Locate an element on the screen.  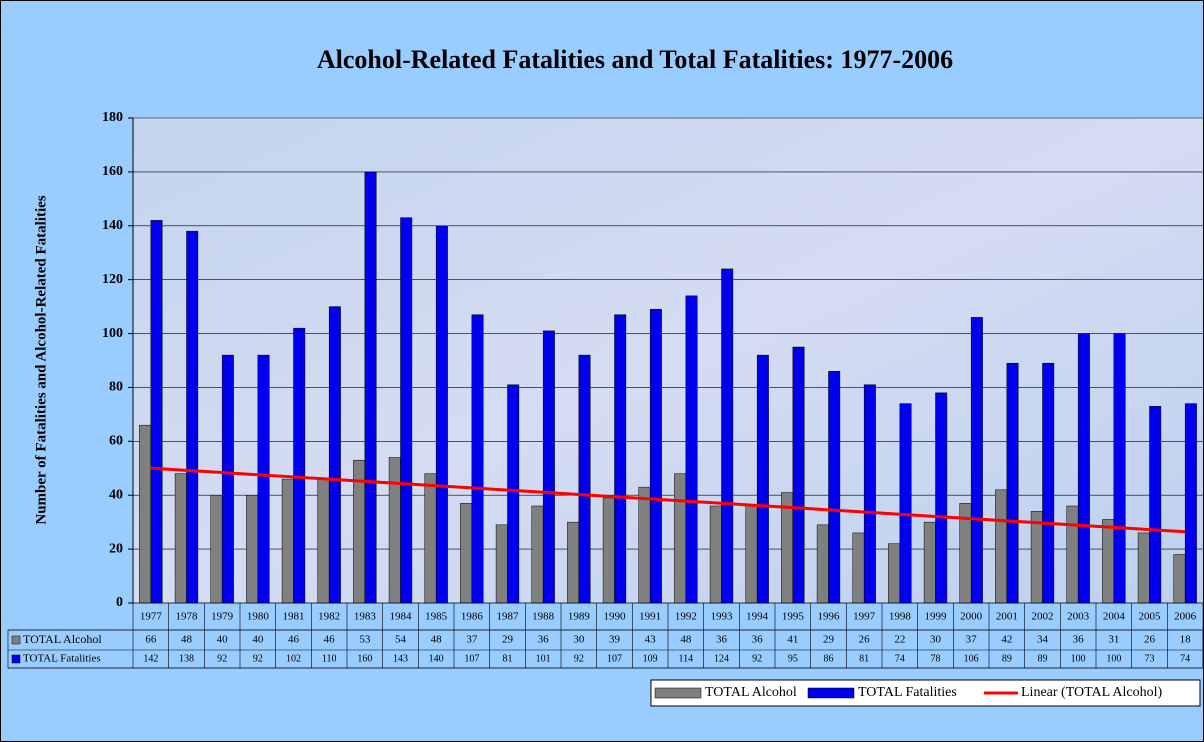
x-tick-label: 1991 is located at coordinates (650, 617).